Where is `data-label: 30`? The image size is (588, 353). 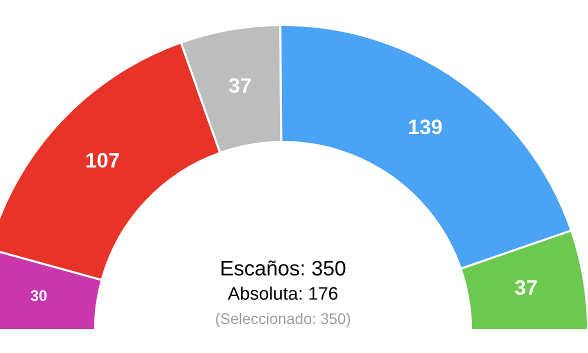 data-label: 30 is located at coordinates (38, 296).